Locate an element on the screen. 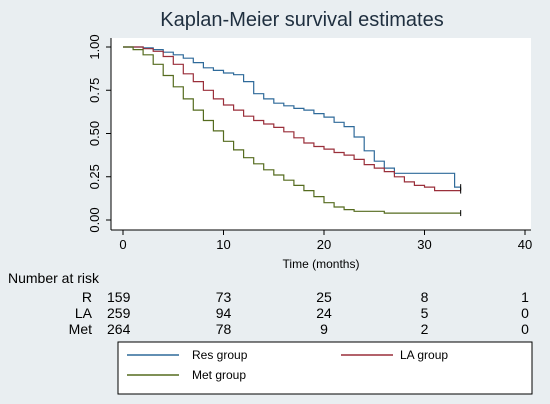 The image size is (550, 404). risk-cell: 9 is located at coordinates (324, 329).